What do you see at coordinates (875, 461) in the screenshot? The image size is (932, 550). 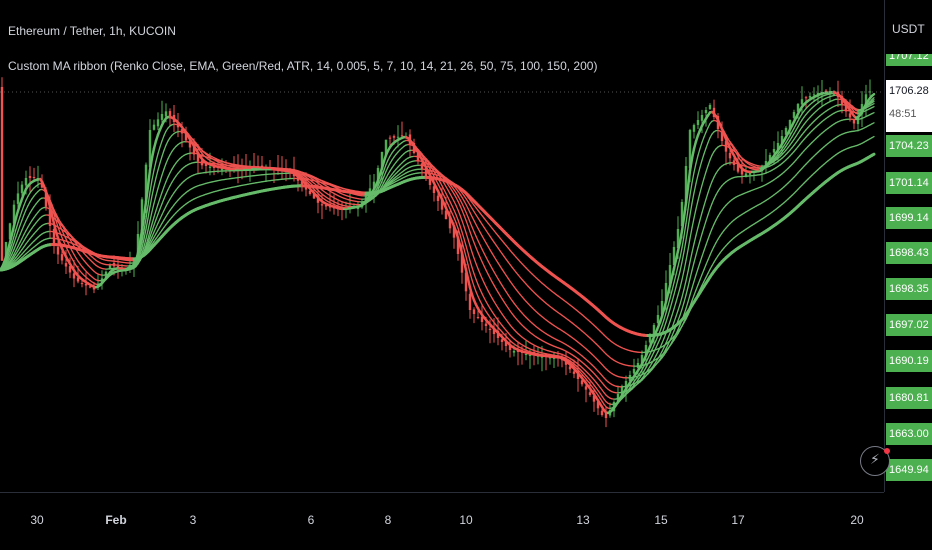 I see `alert-bolt-button: ⚡` at bounding box center [875, 461].